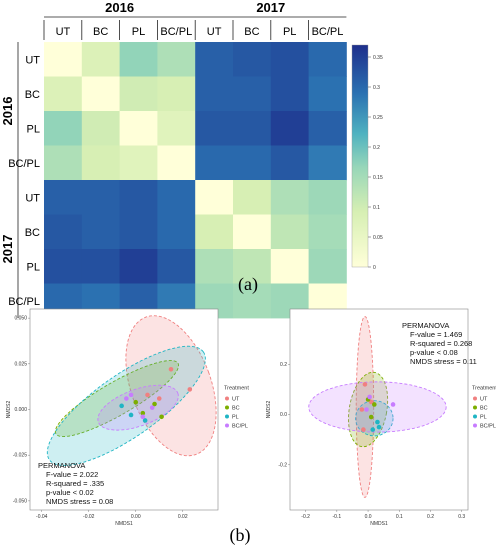 The width and height of the screenshot is (496, 550). I want to click on y-tick-label: -0.2, so click(282, 465).